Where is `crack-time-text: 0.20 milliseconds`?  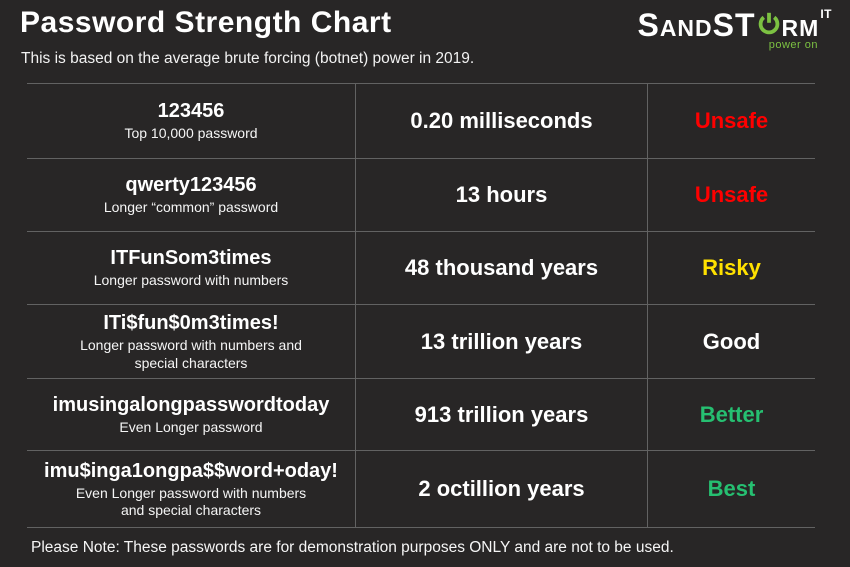
crack-time-text: 0.20 milliseconds is located at coordinates (501, 120).